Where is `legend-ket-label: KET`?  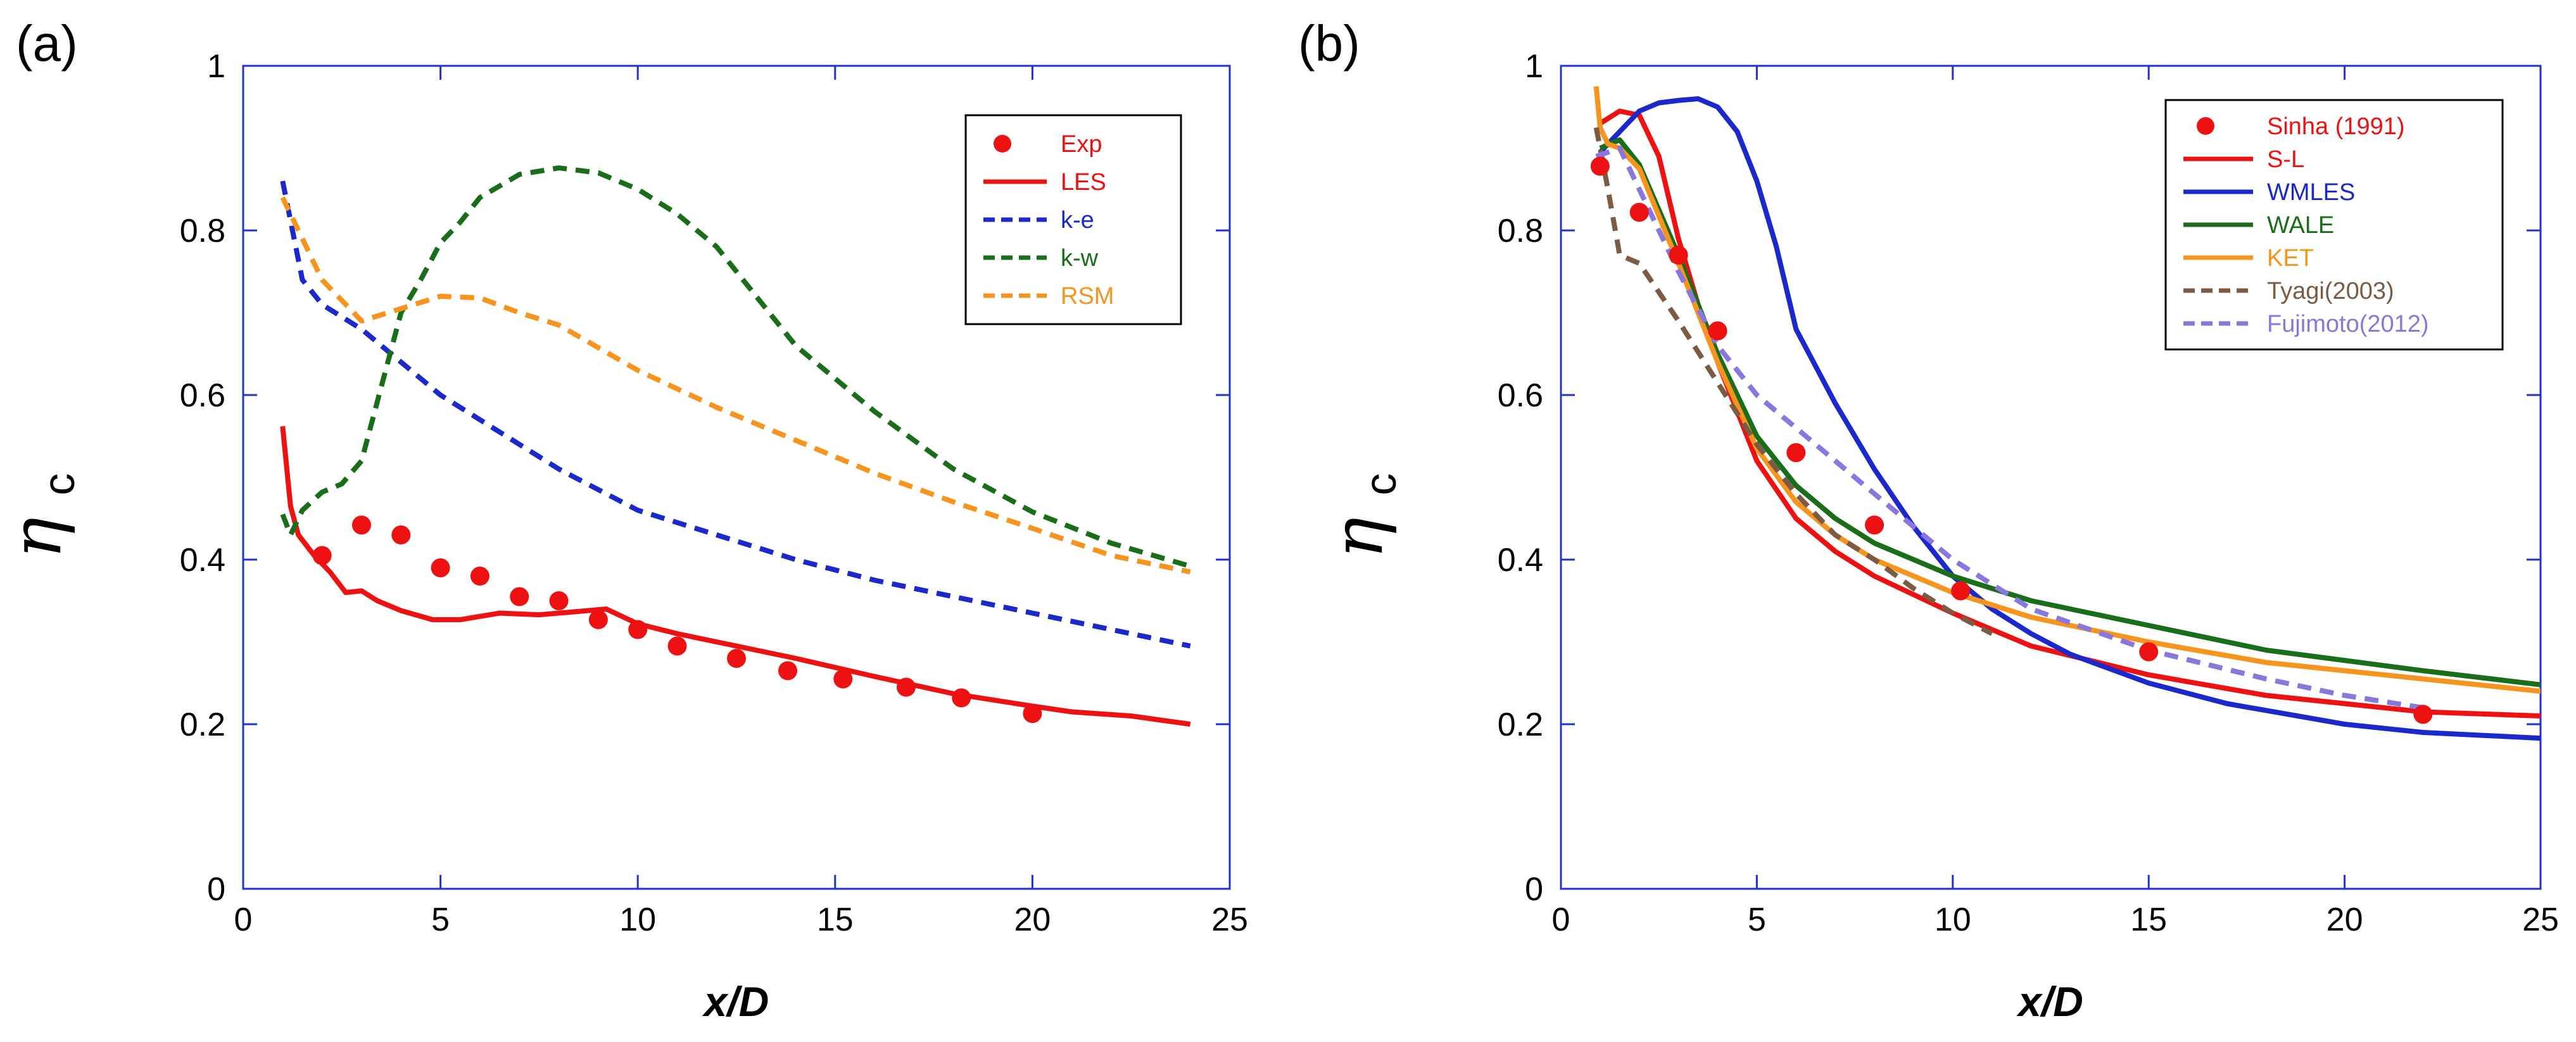
legend-ket-label: KET is located at coordinates (2290, 258).